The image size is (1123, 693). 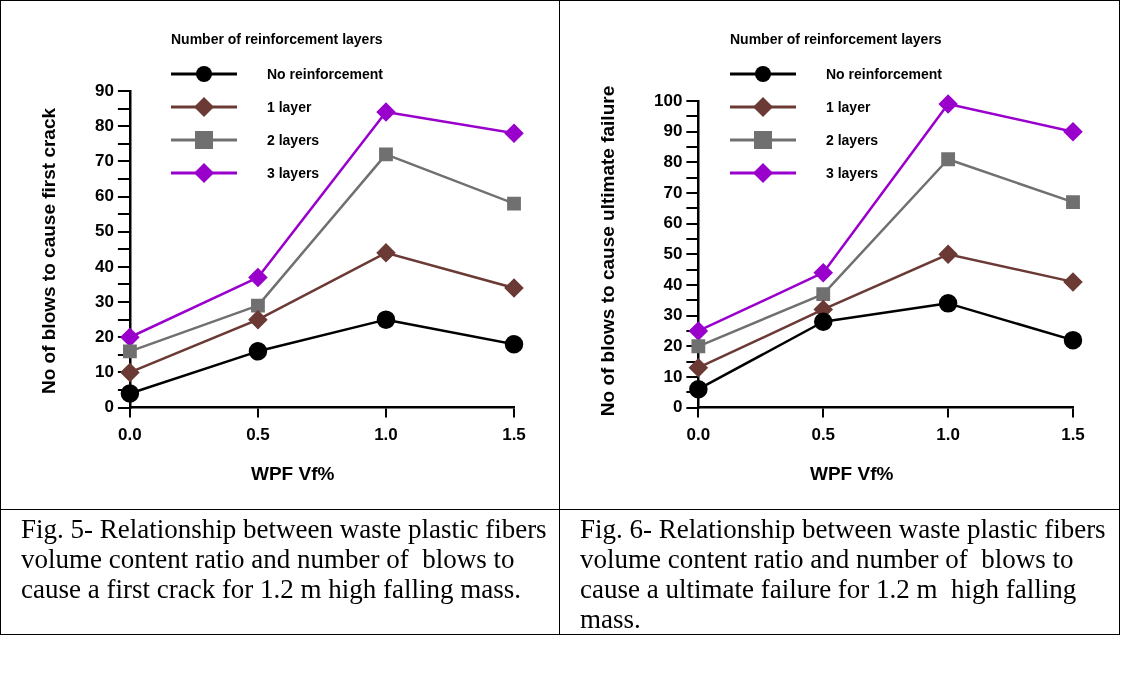 I want to click on caption: Fig. 5- Relationship between waste plastic fibers volume content ratio and number of blows to cause a first crack for 1.2 m high falling mass., so click(x=284, y=558).